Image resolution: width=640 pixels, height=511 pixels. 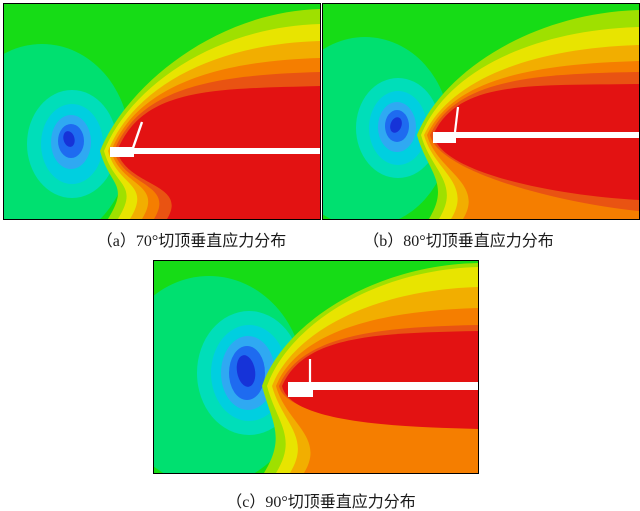 What do you see at coordinates (191, 241) in the screenshot?
I see `caption-panel-a: （a）70°切顶垂直应力分布` at bounding box center [191, 241].